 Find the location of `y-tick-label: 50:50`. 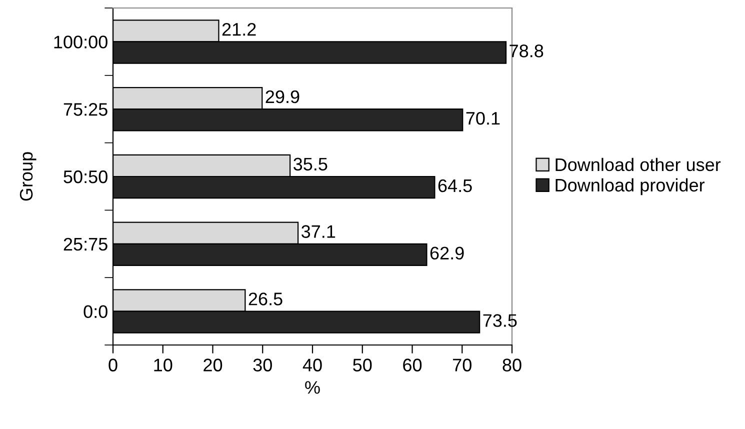

y-tick-label: 50:50 is located at coordinates (86, 177).